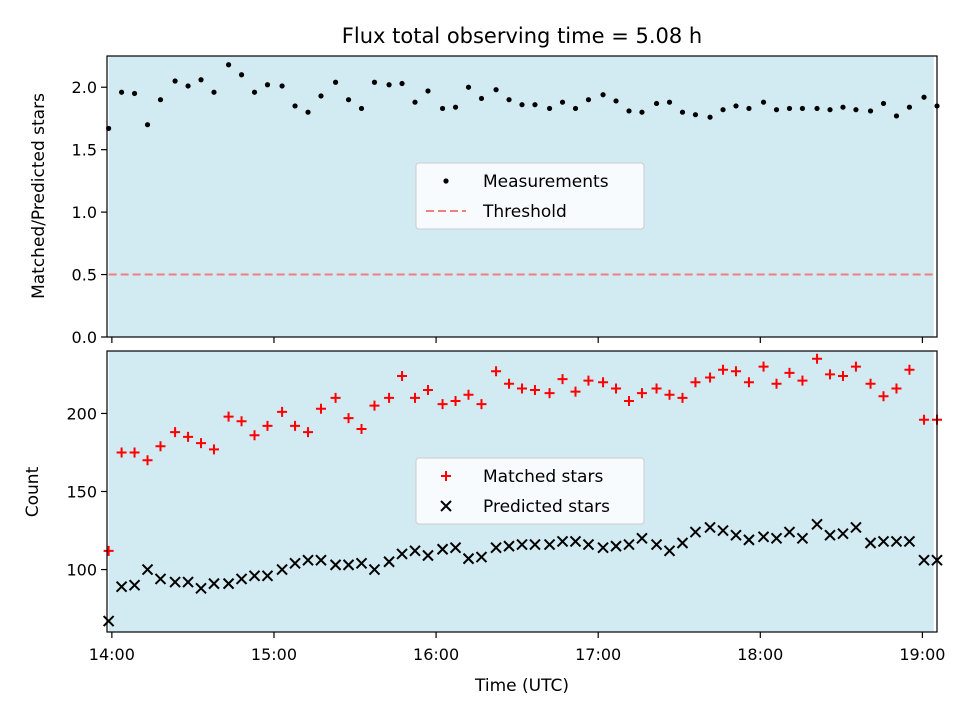 Image resolution: width=960 pixels, height=720 pixels. What do you see at coordinates (543, 477) in the screenshot?
I see `legend-label: Matched stars` at bounding box center [543, 477].